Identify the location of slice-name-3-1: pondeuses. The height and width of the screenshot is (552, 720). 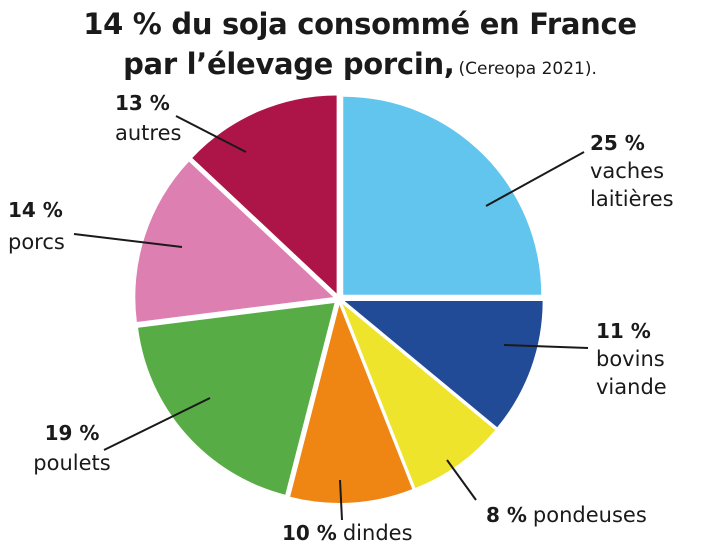
(590, 515).